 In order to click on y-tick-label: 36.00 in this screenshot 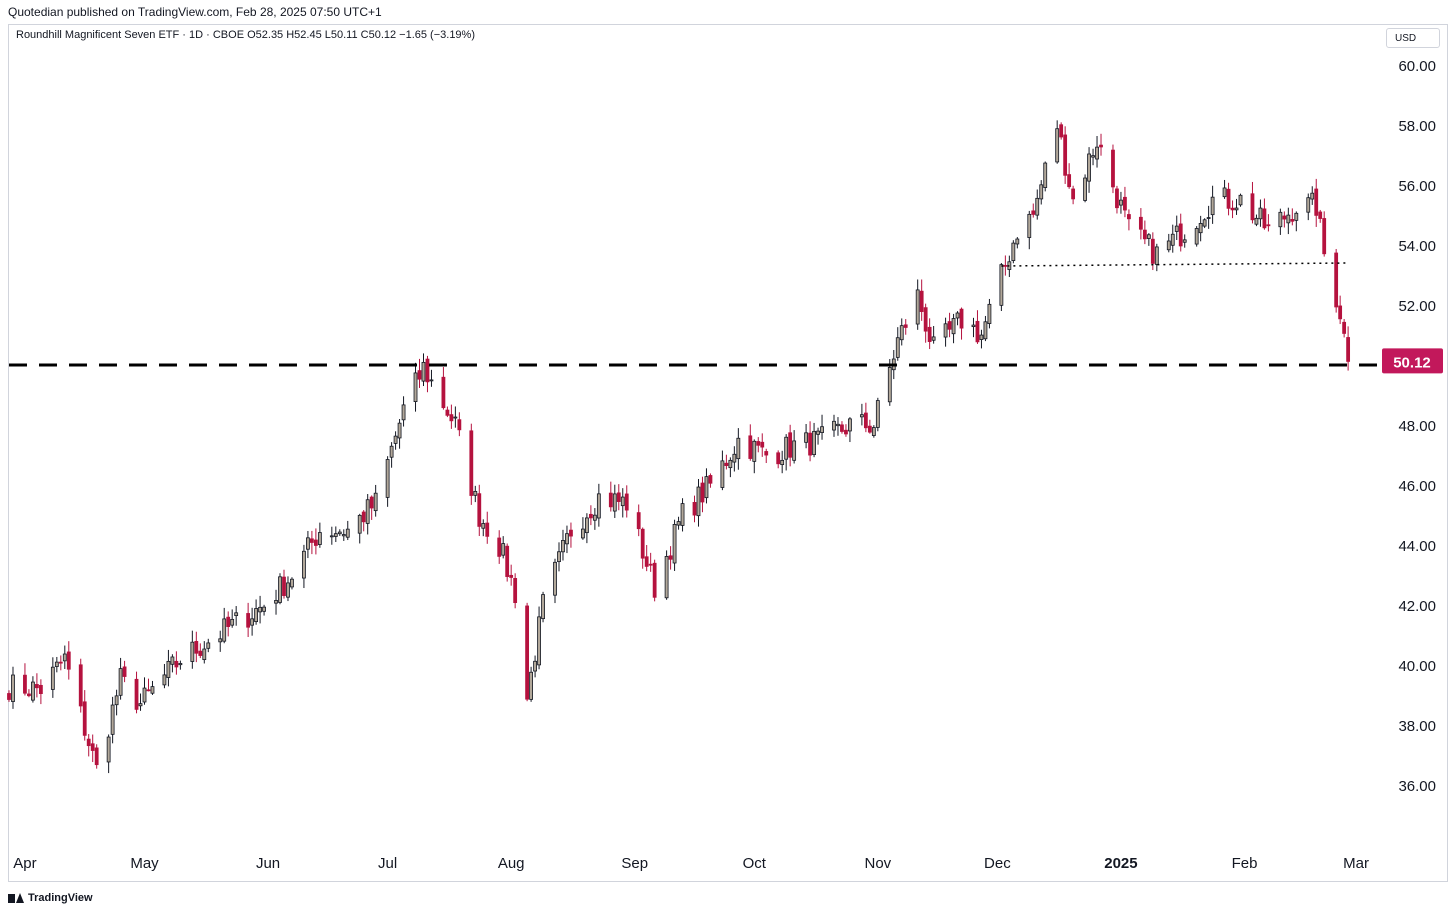, I will do `click(1417, 786)`.